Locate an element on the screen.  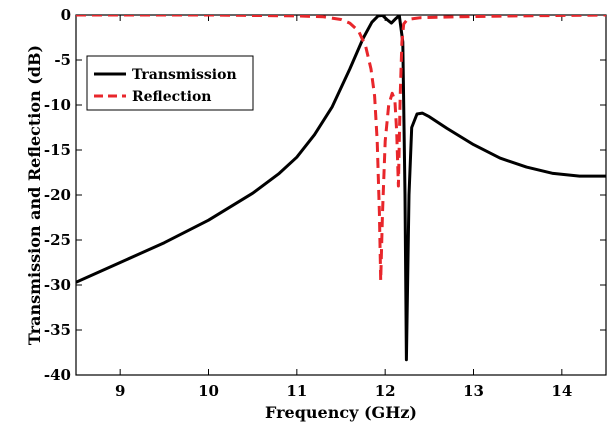
y-tick-label: 0 is located at coordinates (66, 15).